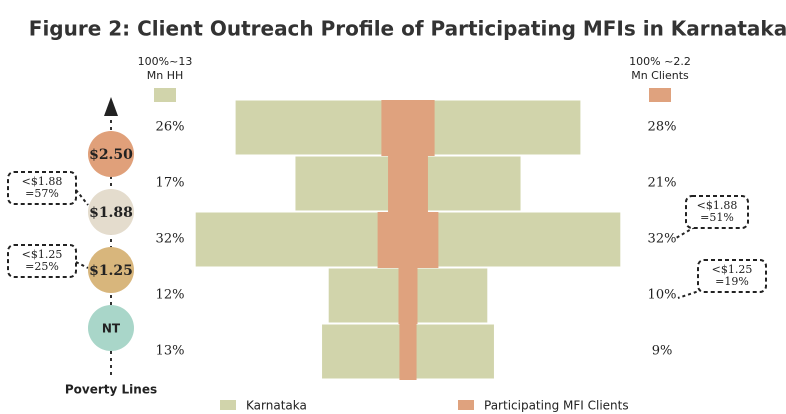  I want to click on callout-text: =51%, so click(717, 217).